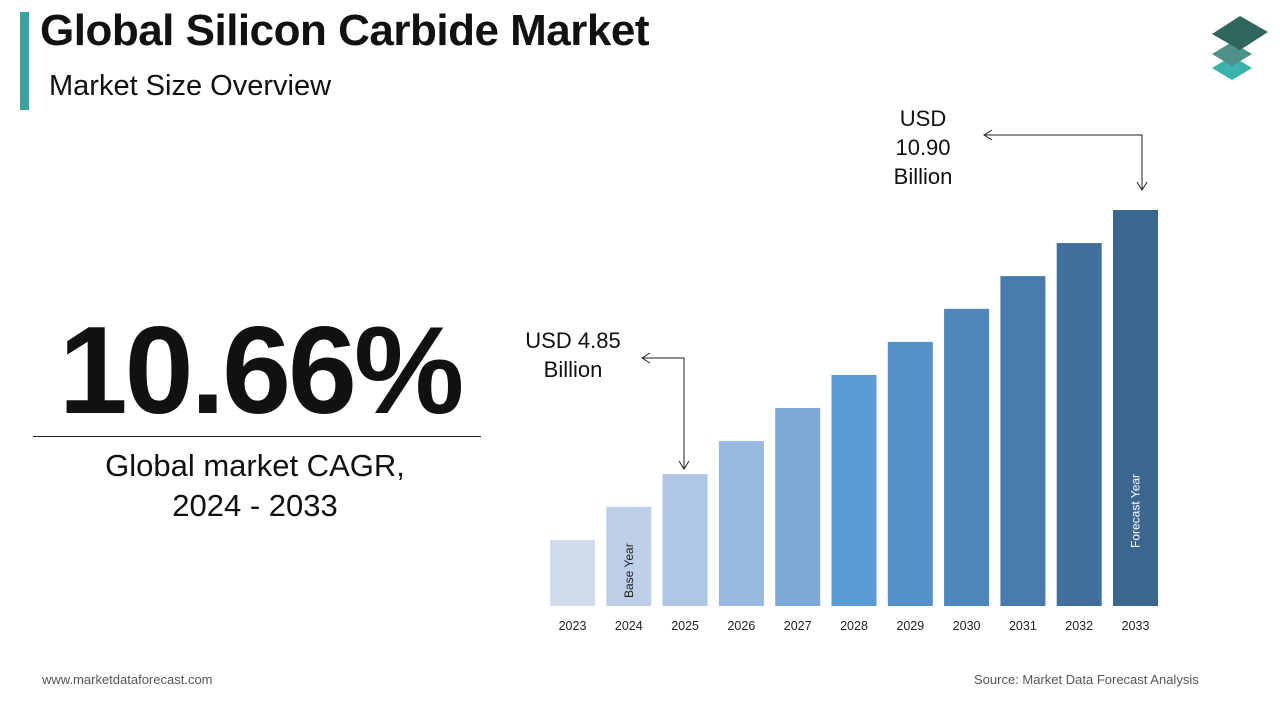 This screenshot has width=1280, height=720. What do you see at coordinates (910, 473) in the screenshot?
I see `bar-2029` at bounding box center [910, 473].